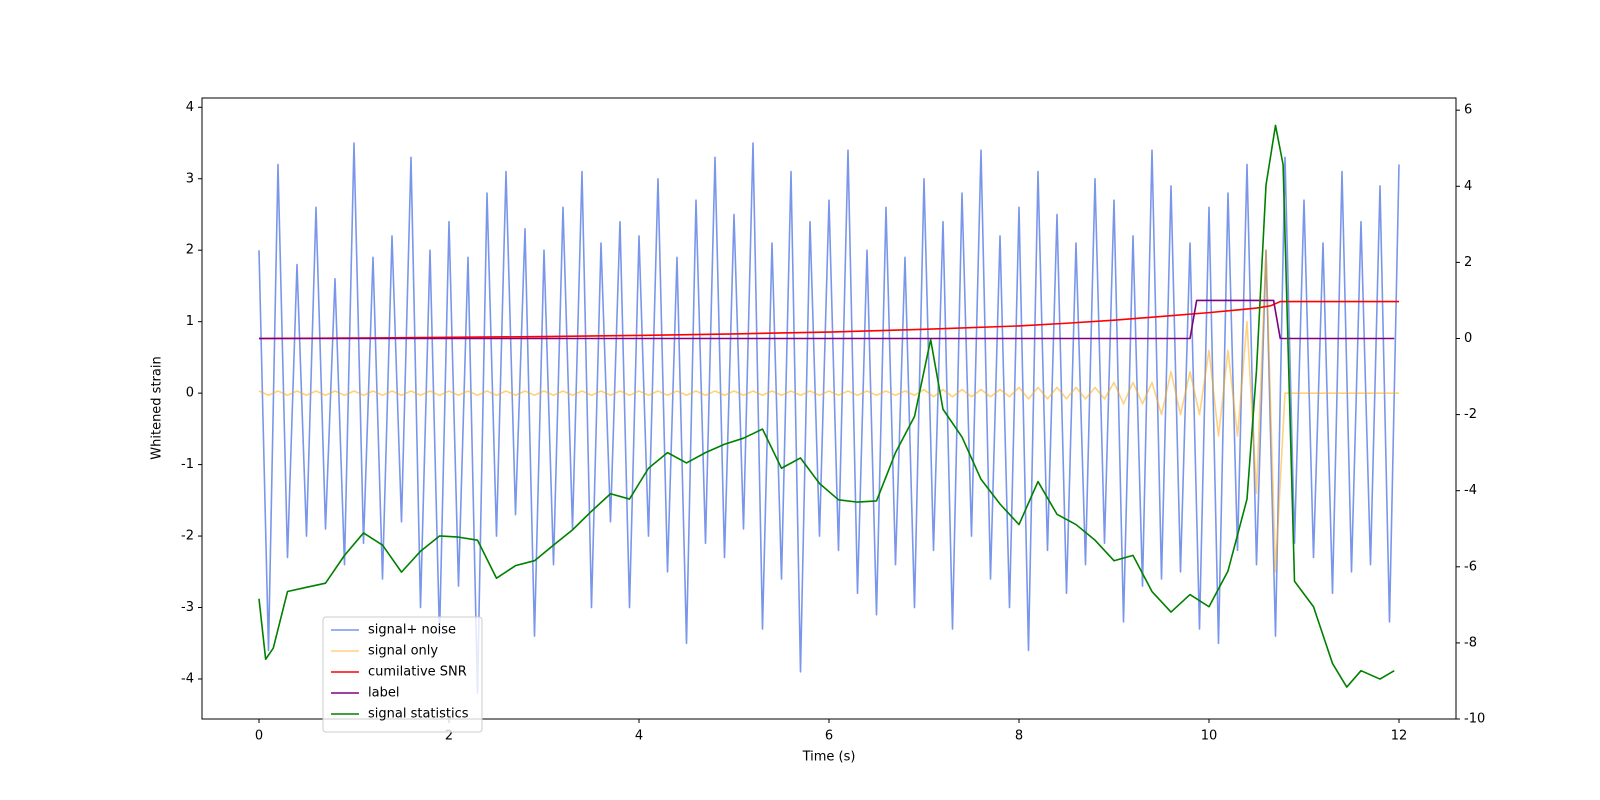 The image size is (1600, 800). What do you see at coordinates (190, 250) in the screenshot?
I see `y-tick-label: 2` at bounding box center [190, 250].